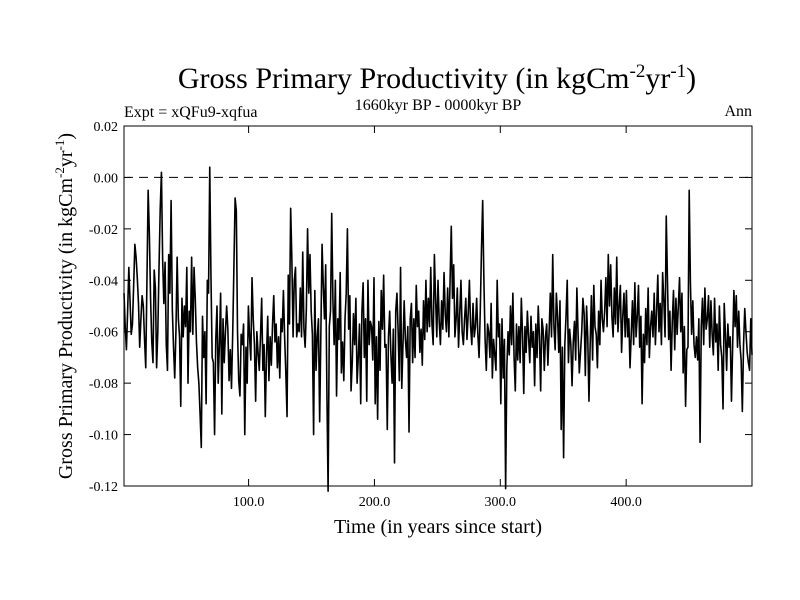 The image size is (800, 600). What do you see at coordinates (438, 527) in the screenshot?
I see `x-axis-label: Time (in years since start)` at bounding box center [438, 527].